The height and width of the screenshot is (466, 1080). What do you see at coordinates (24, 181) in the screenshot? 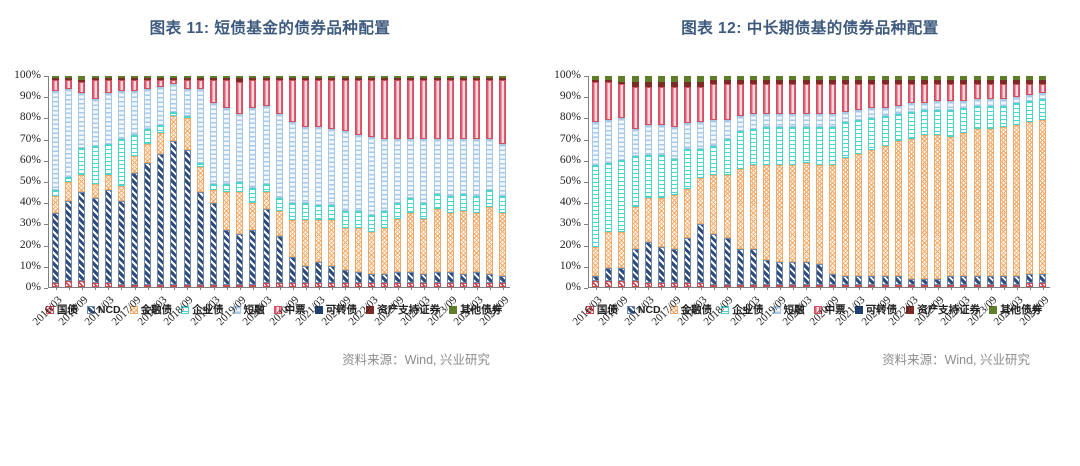
I see `y-axis: 100% 90% 80% 70% 60% 50% 40% 30% 20% 10% 0%` at bounding box center [24, 181].